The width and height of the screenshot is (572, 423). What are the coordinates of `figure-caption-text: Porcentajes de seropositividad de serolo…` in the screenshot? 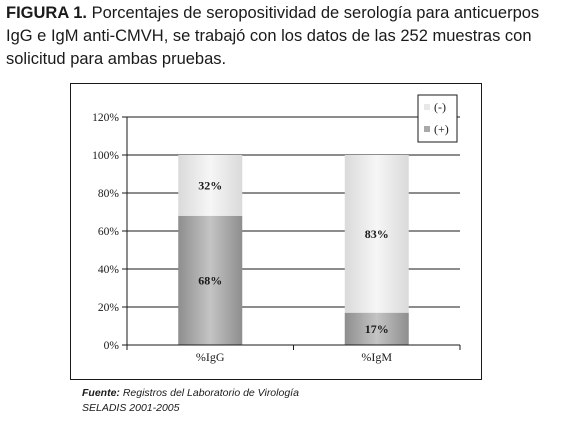 It's located at (273, 36).